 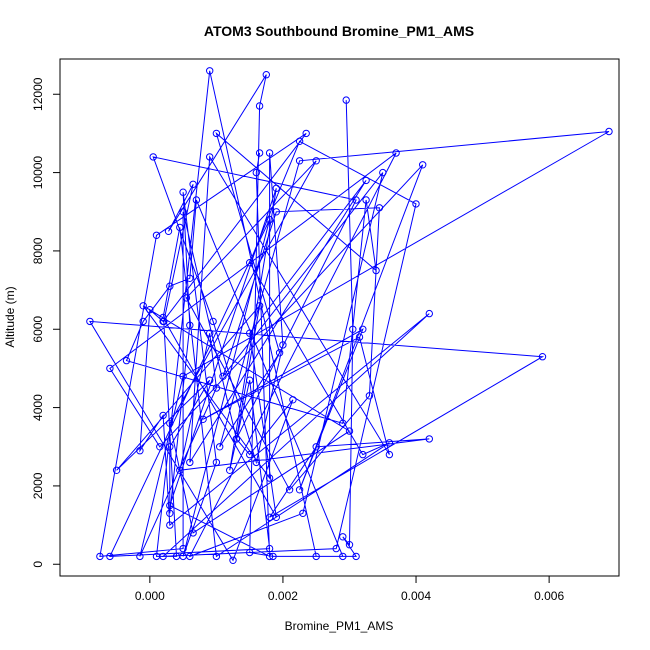 What do you see at coordinates (549, 596) in the screenshot?
I see `x-tick-label: 0.006` at bounding box center [549, 596].